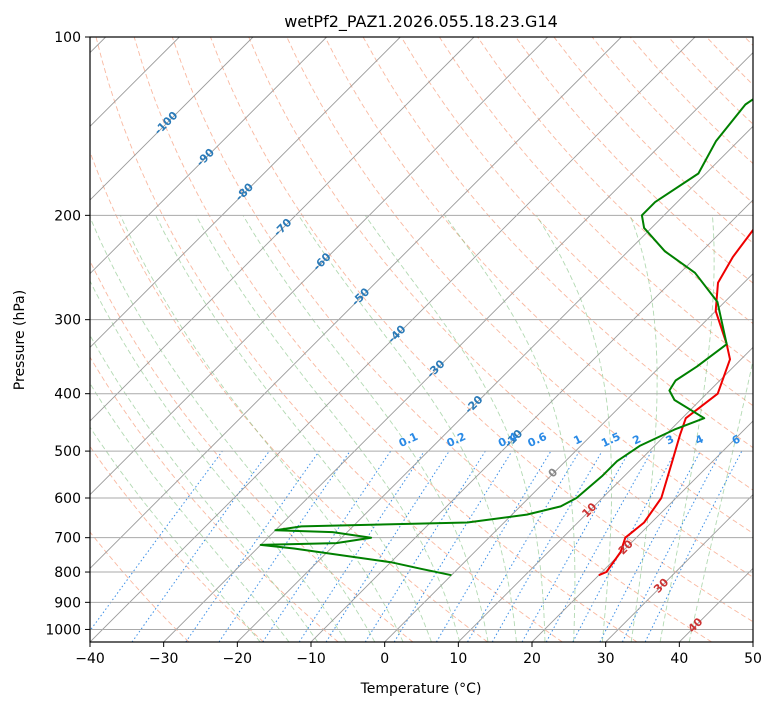  What do you see at coordinates (67, 216) in the screenshot?
I see `y-tick-label: 200` at bounding box center [67, 216].